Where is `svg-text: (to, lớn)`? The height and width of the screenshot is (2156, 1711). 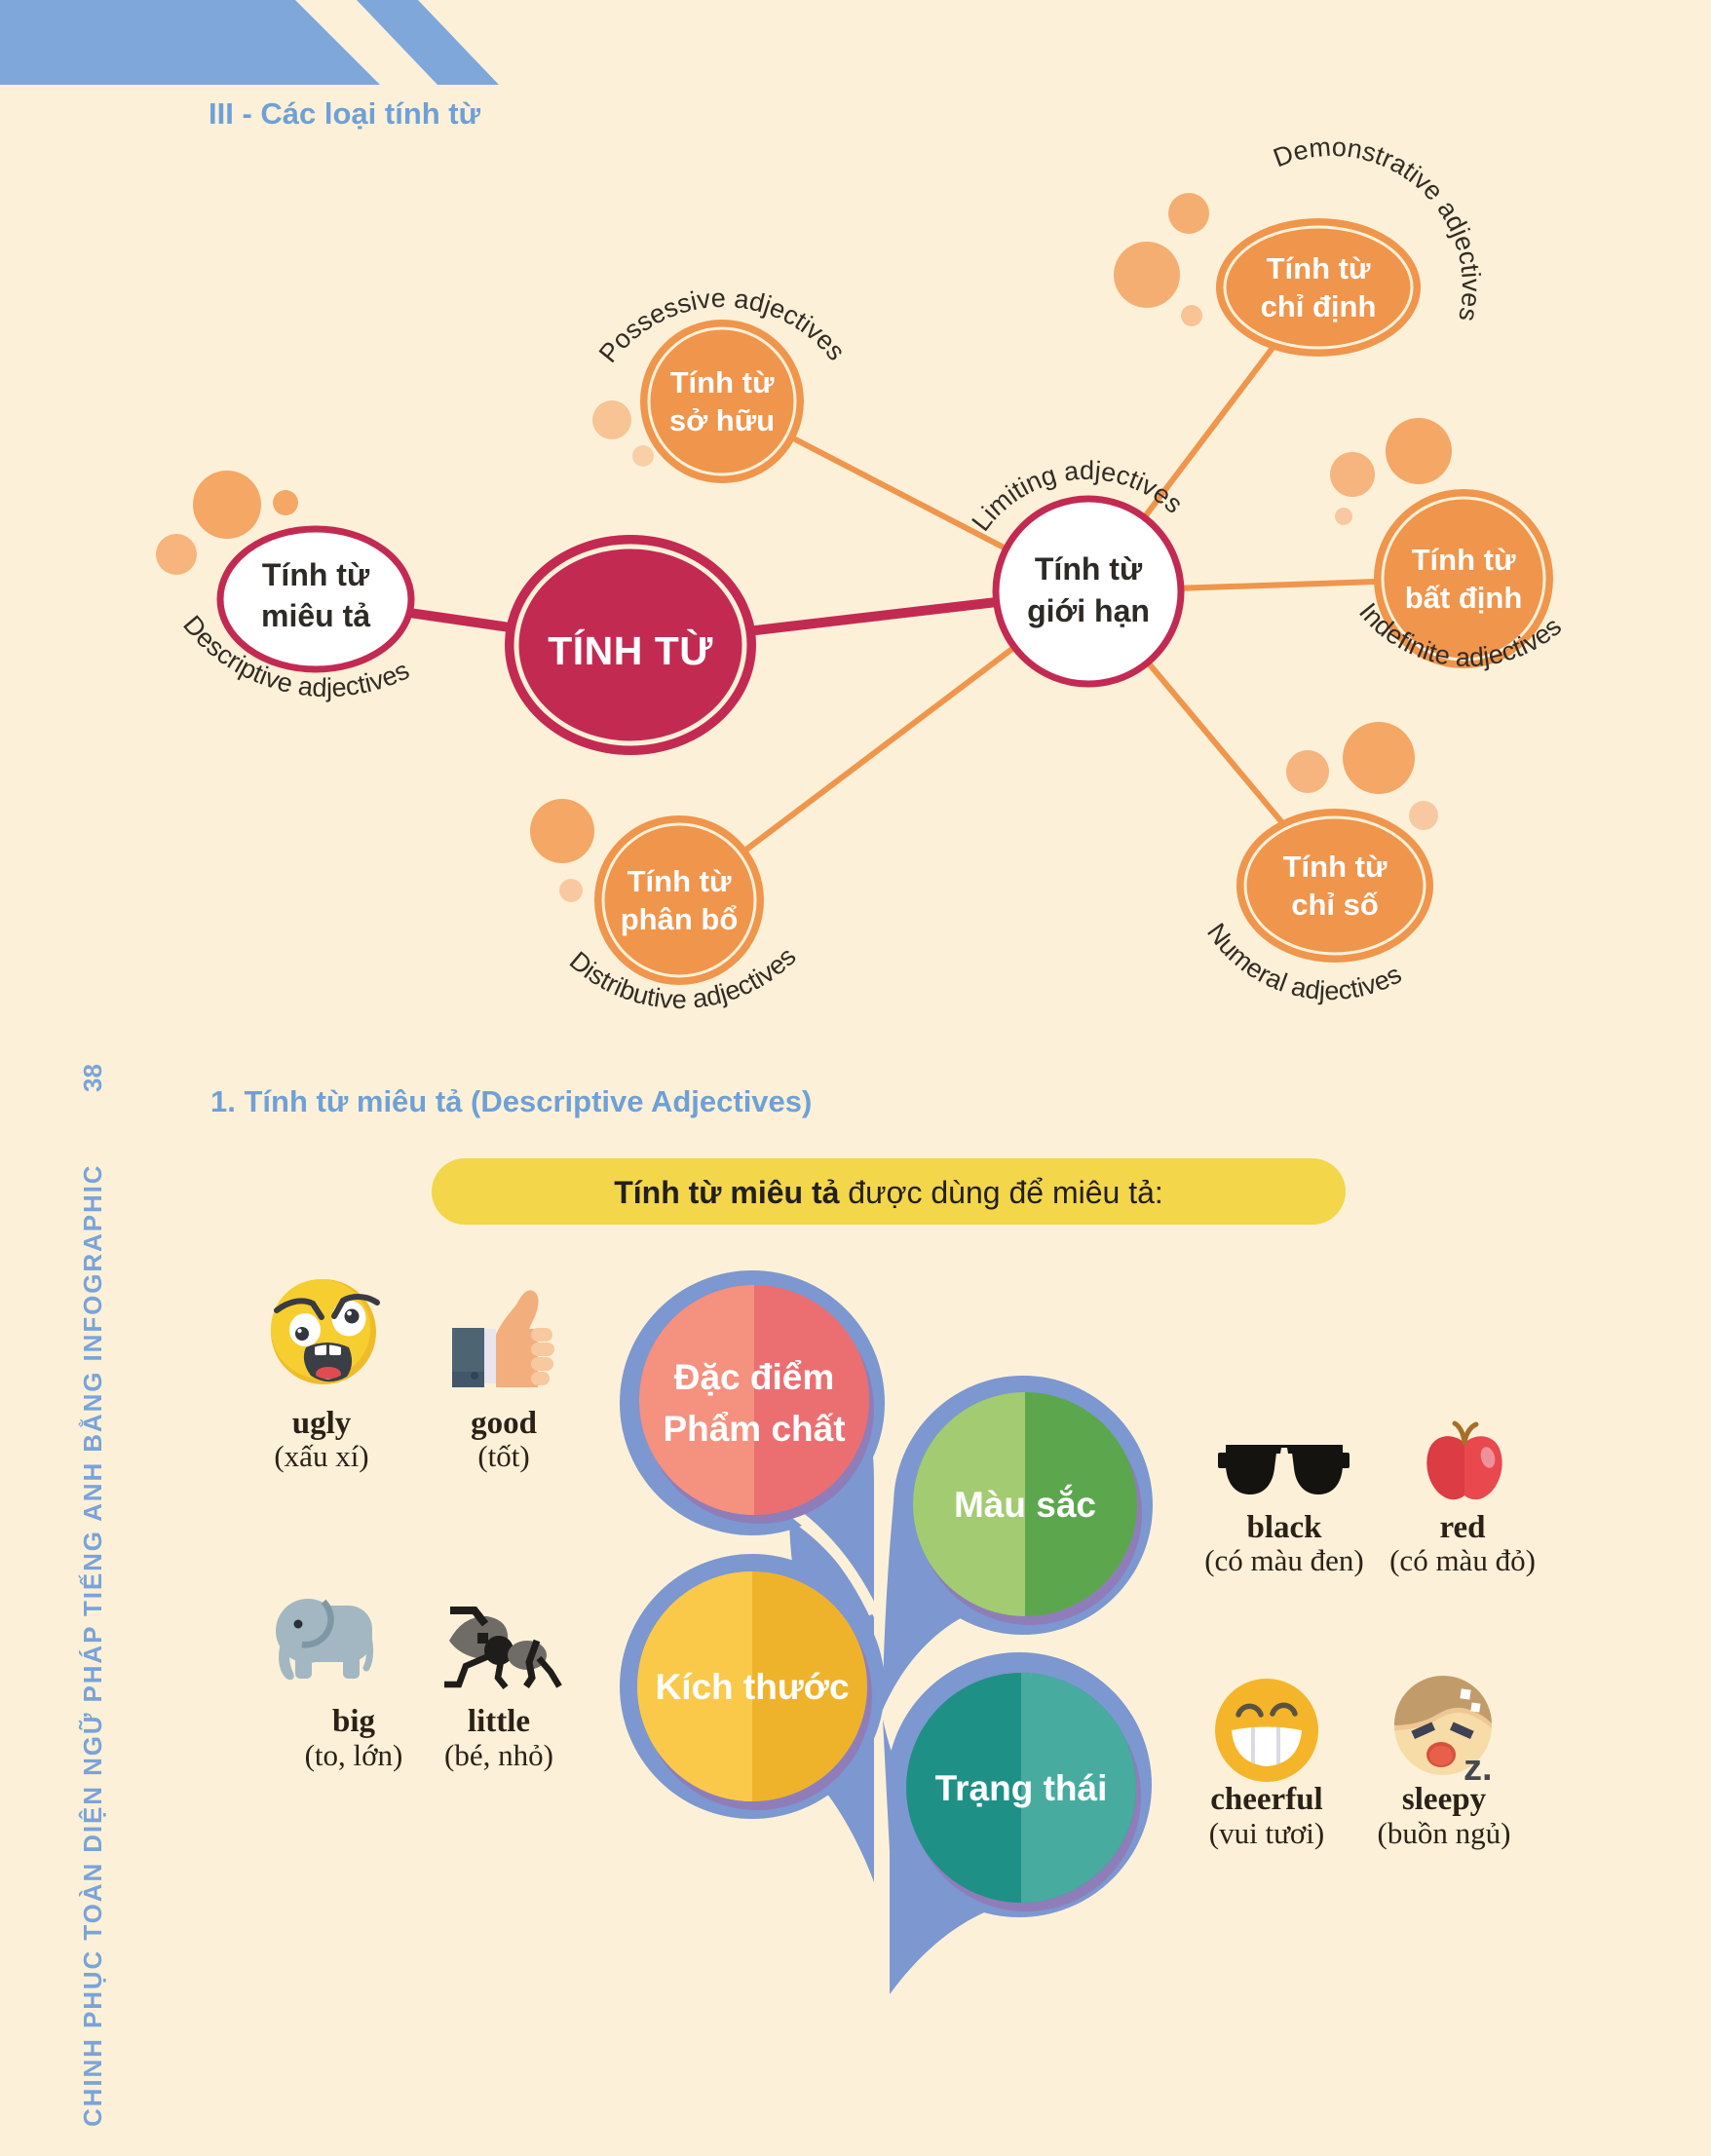 svg-text: (to, lớn) is located at coordinates (354, 1755).